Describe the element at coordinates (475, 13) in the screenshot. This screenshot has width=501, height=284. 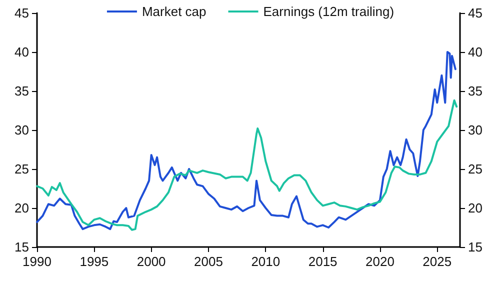
I see `y2-tick-label: 45` at that location.